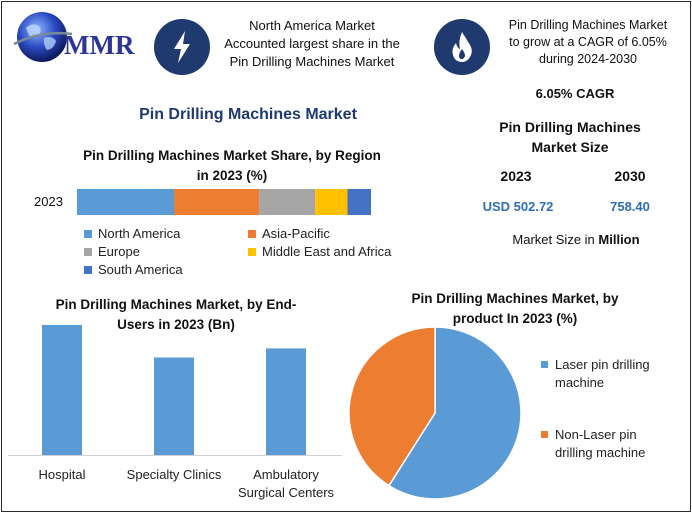 This screenshot has height=513, width=692. I want to click on legend-label: South America, so click(140, 269).